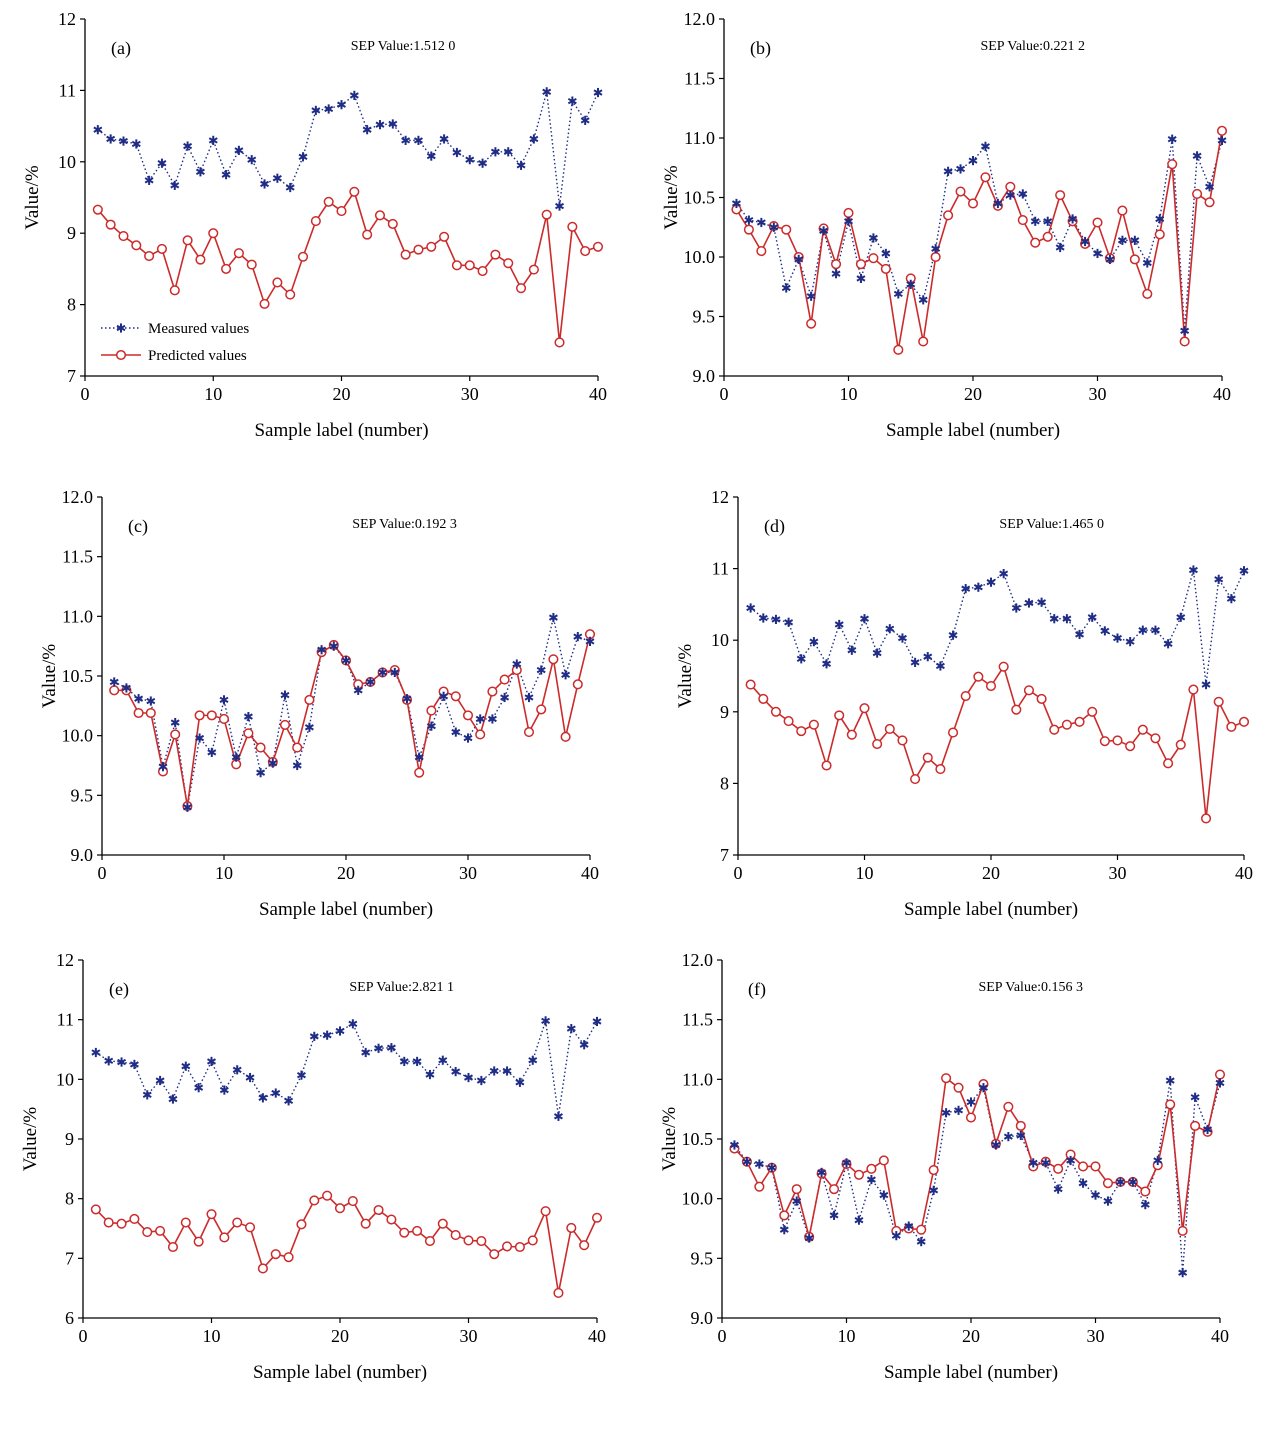 This screenshot has height=1448, width=1271. Describe the element at coordinates (760, 48) in the screenshot. I see `panel-label: (b)` at that location.